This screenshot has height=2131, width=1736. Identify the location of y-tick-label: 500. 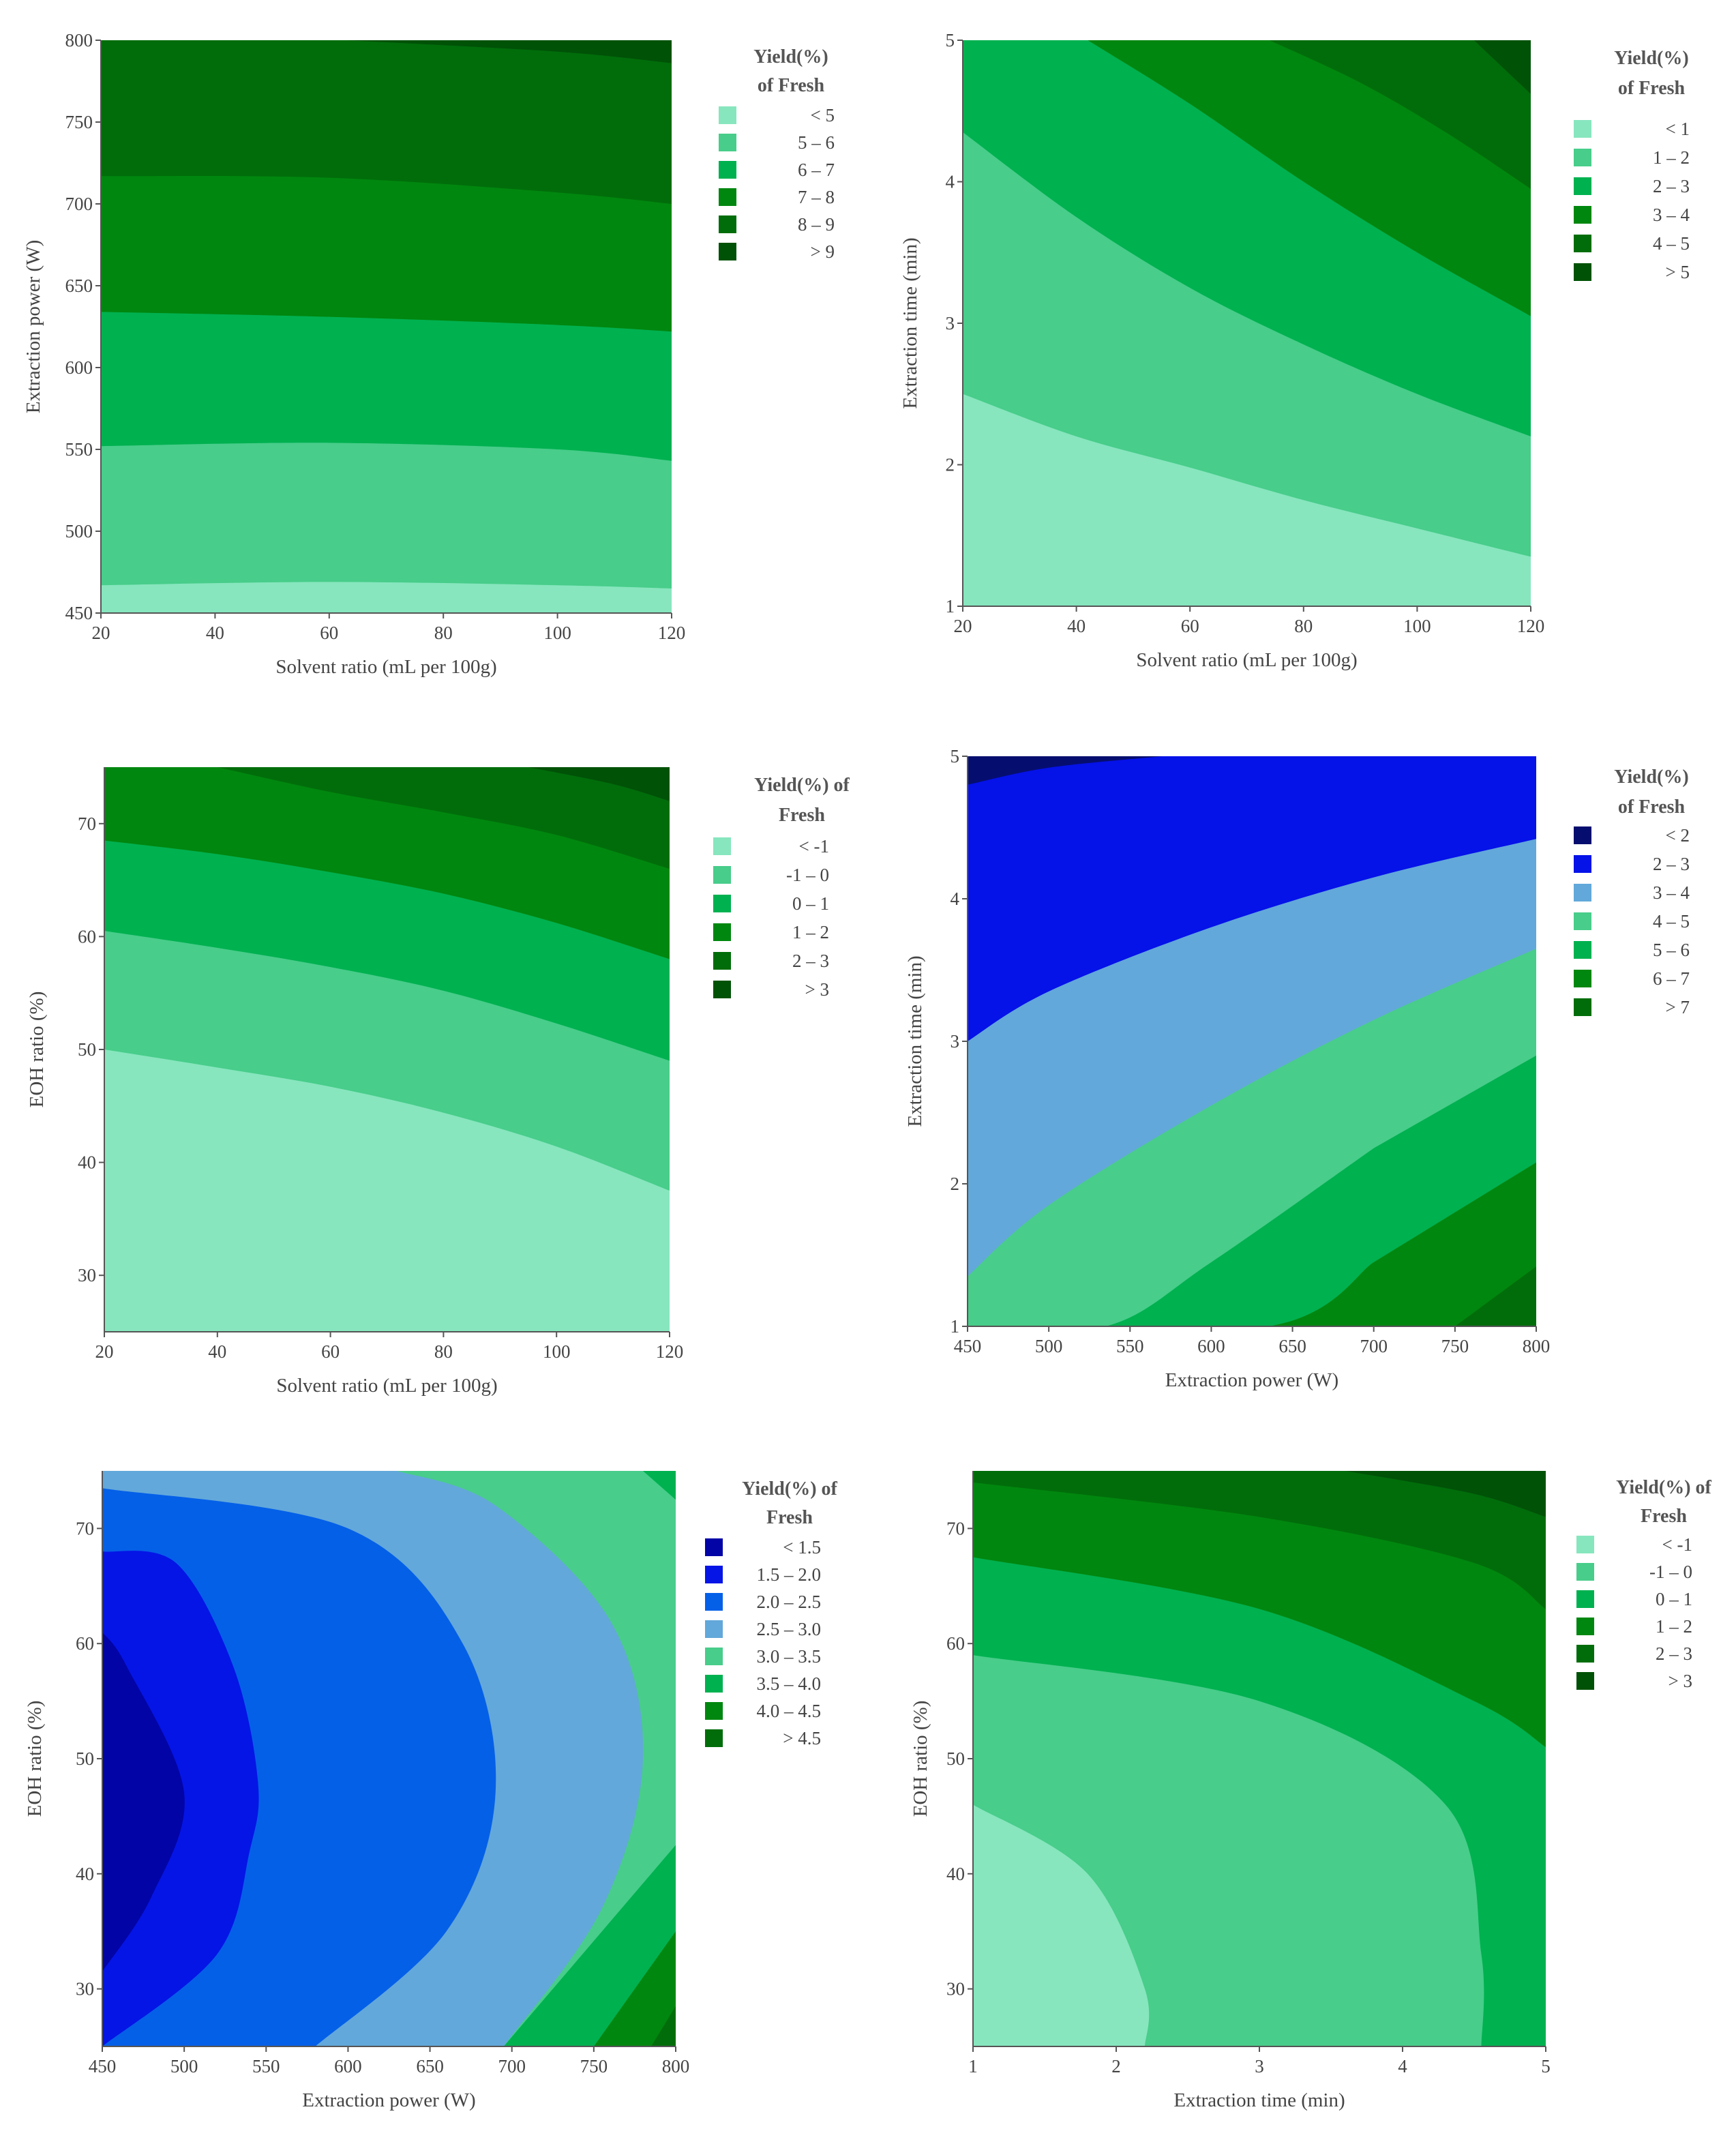
(79, 531).